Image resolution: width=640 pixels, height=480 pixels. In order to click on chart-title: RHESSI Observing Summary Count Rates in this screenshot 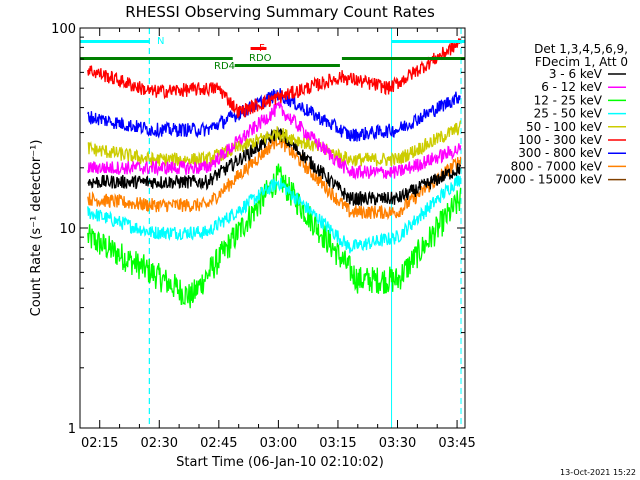, I will do `click(280, 12)`.